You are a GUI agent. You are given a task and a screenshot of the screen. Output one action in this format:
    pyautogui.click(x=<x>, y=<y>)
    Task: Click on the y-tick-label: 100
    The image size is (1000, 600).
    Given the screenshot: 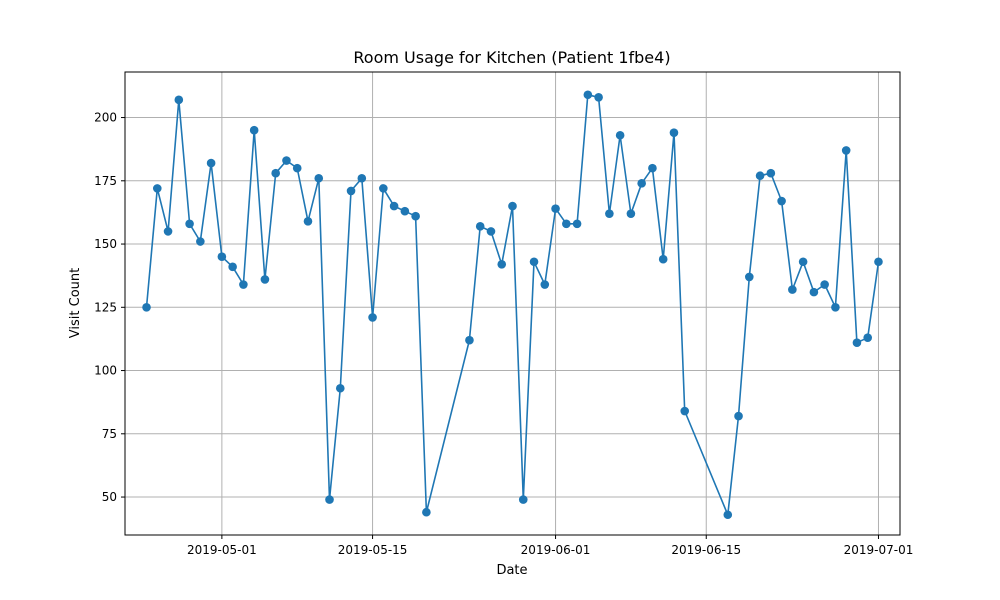 What is the action you would take?
    pyautogui.click(x=105, y=371)
    